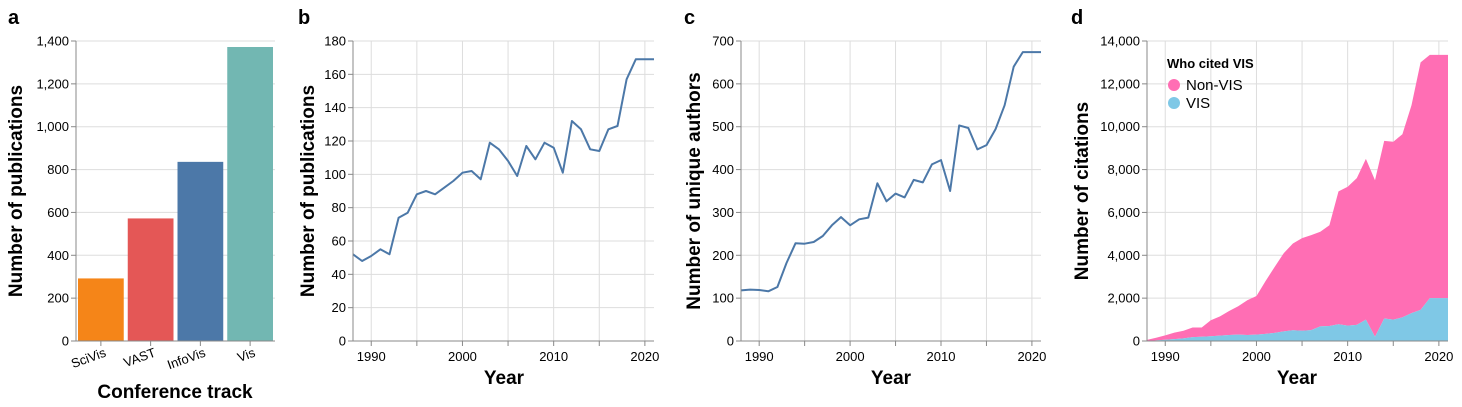  Describe the element at coordinates (175, 392) in the screenshot. I see `panel-a-x-axis-title: Conference track` at that location.